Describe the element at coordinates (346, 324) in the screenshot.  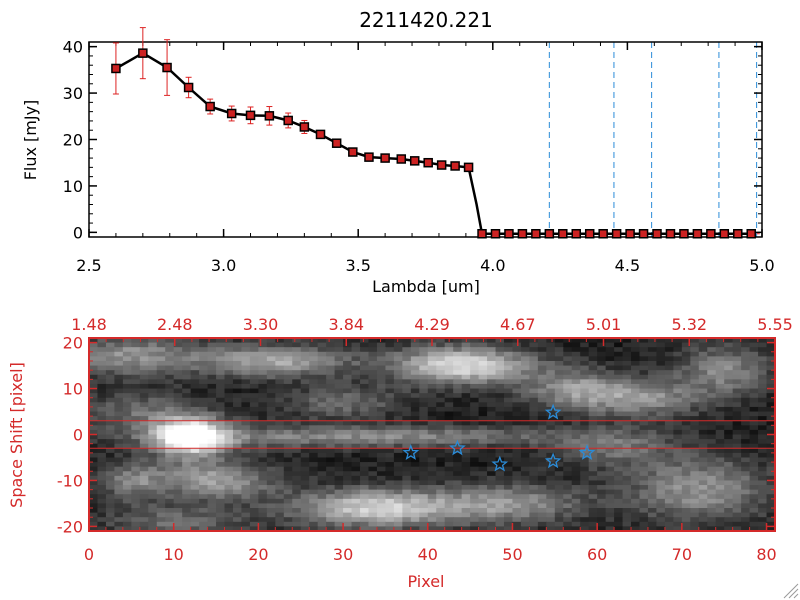
I see `wavelength-tick-label: 3.84` at that location.